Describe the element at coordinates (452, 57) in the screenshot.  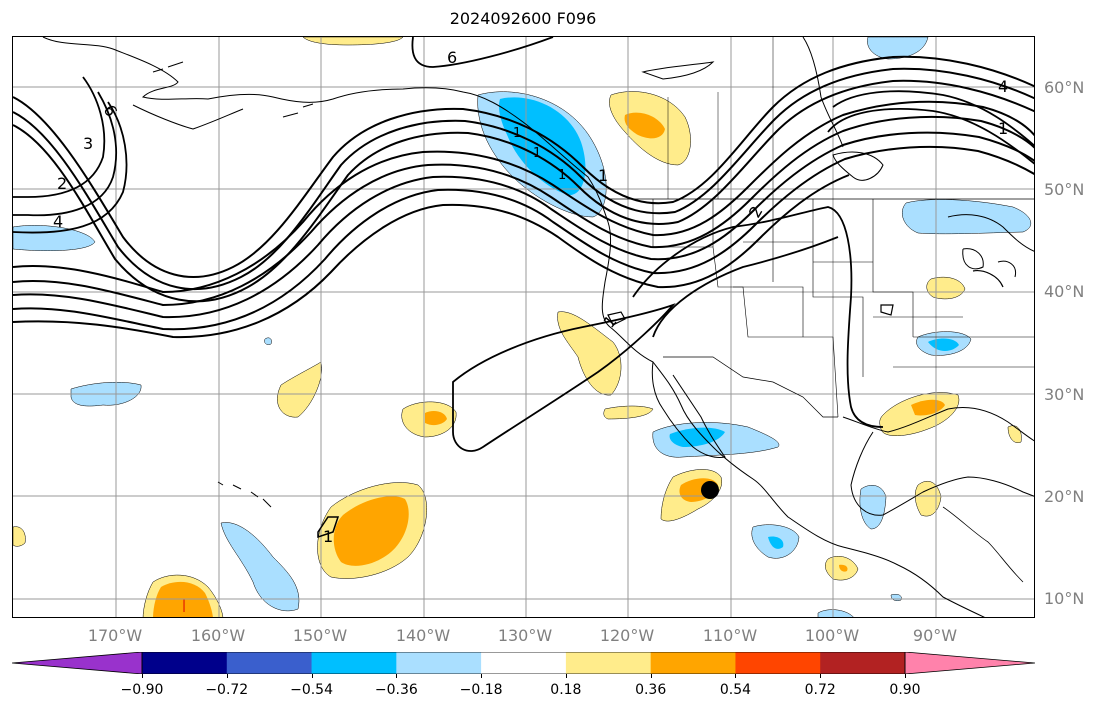
I see `contour-label: 6` at that location.